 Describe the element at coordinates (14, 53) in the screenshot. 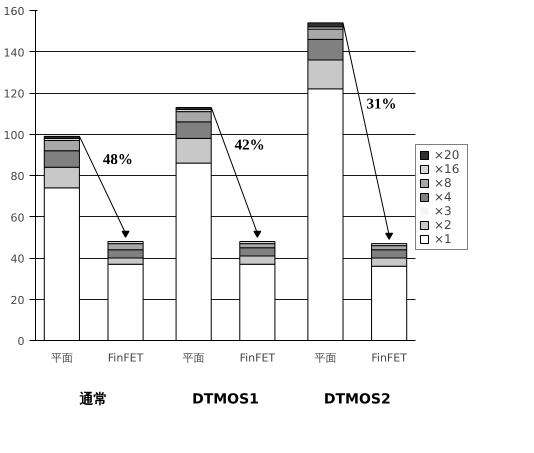

I see `y-tick-label: 140` at that location.